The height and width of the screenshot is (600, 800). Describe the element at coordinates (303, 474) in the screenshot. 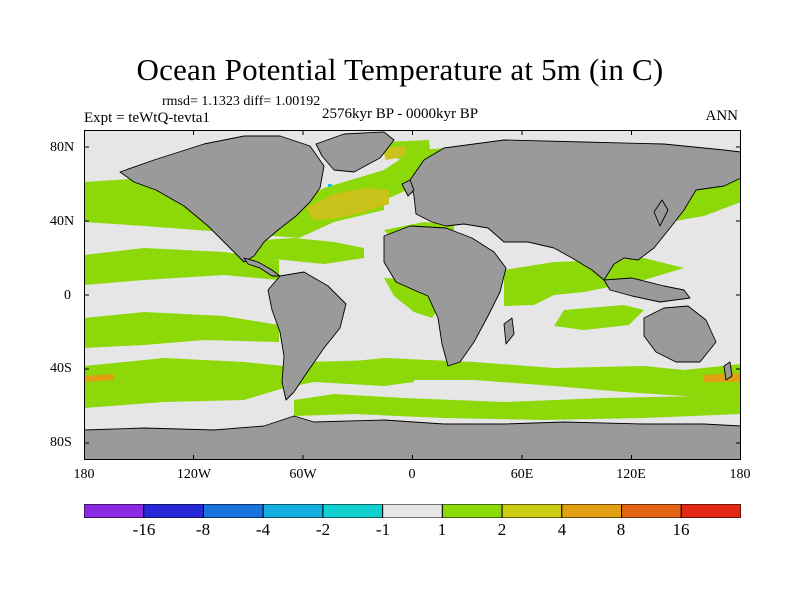

I see `x-tick-60w: 60W` at that location.